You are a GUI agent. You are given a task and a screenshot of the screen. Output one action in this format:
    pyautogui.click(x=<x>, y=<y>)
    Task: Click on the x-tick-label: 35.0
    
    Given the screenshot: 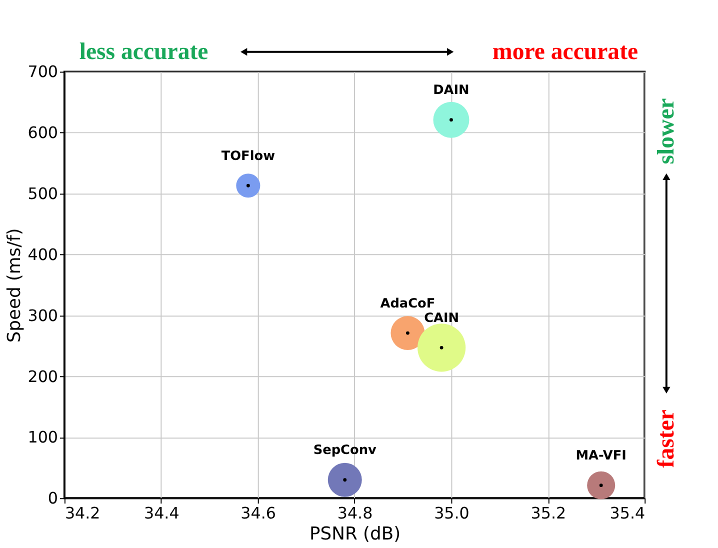 What is the action you would take?
    pyautogui.click(x=452, y=512)
    